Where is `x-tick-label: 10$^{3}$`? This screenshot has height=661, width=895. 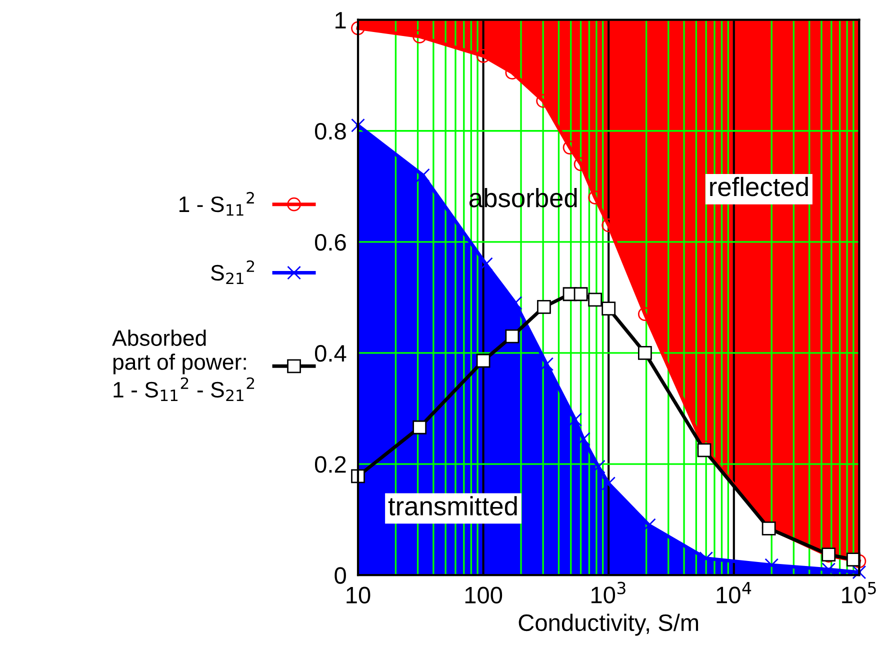
x-tick-label: 10$^{3}$ is located at coordinates (609, 593).